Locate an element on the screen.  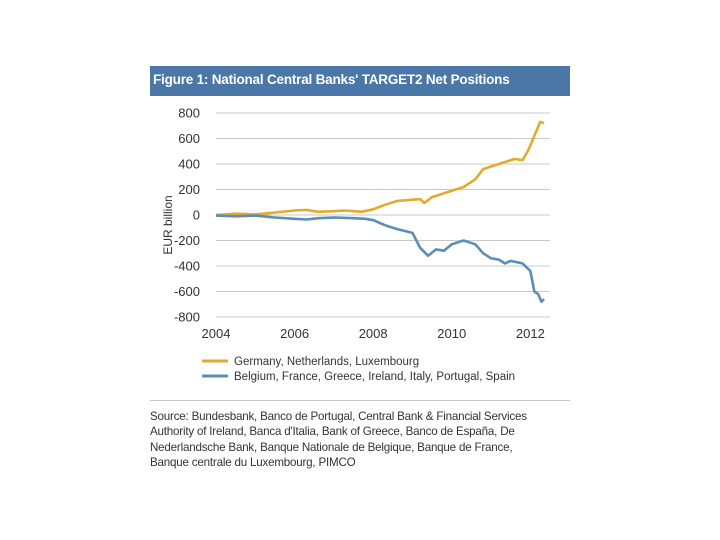
y-axis-label: EUR billion is located at coordinates (168, 224).